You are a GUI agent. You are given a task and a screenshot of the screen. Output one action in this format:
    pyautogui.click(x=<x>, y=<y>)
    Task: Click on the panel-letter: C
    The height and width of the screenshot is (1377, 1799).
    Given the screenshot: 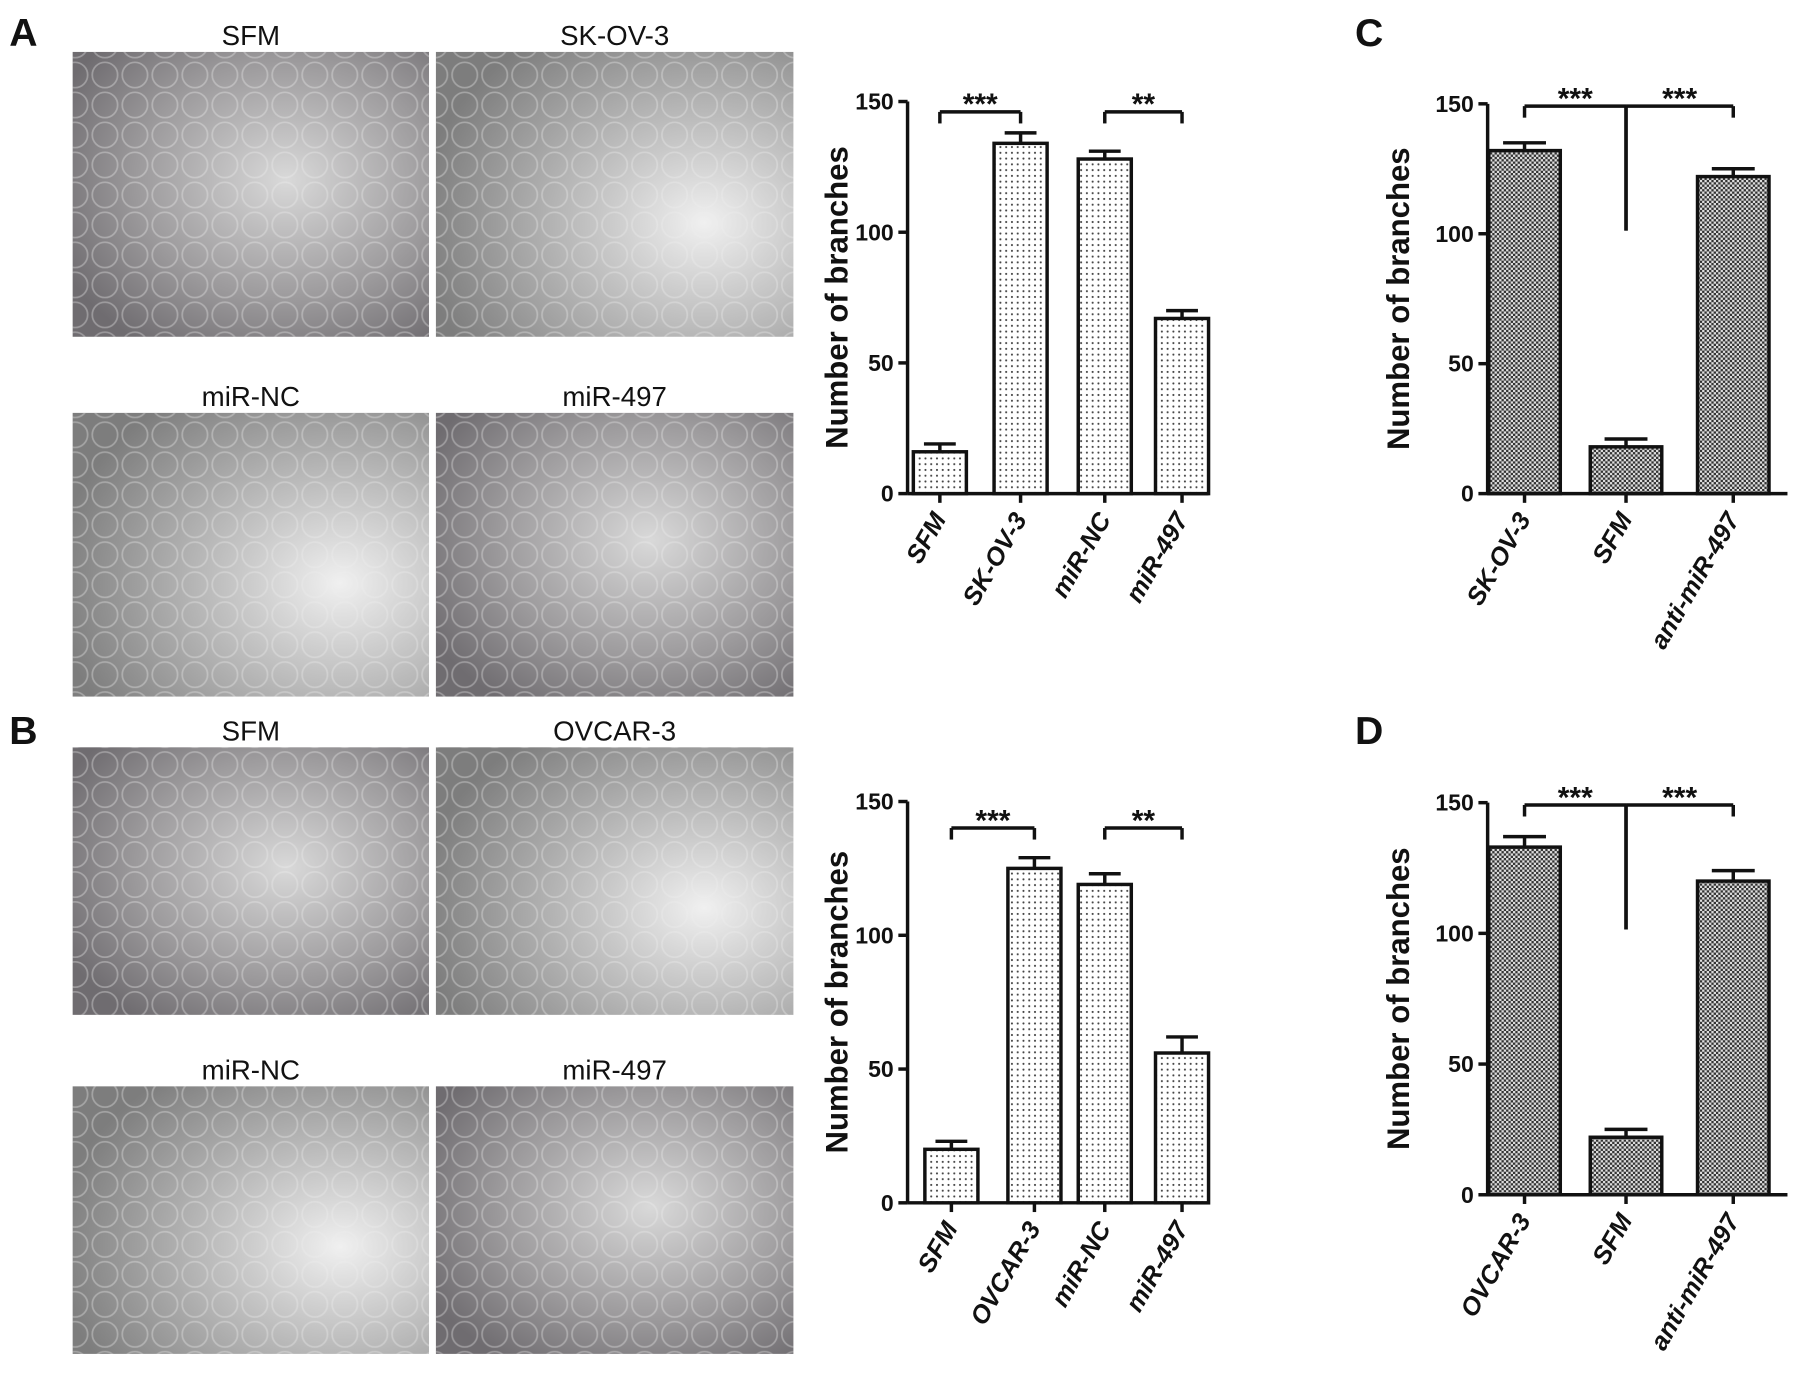 What is the action you would take?
    pyautogui.click(x=1369, y=33)
    